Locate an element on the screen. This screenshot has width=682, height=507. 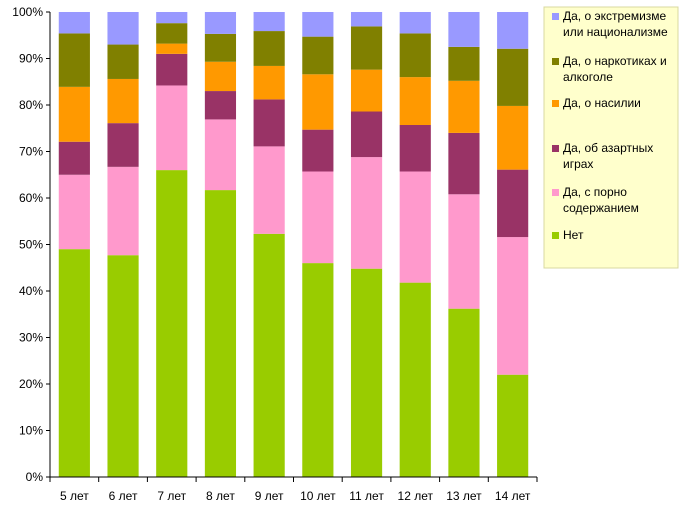
y-tick-label: 100% is located at coordinates (27, 12).